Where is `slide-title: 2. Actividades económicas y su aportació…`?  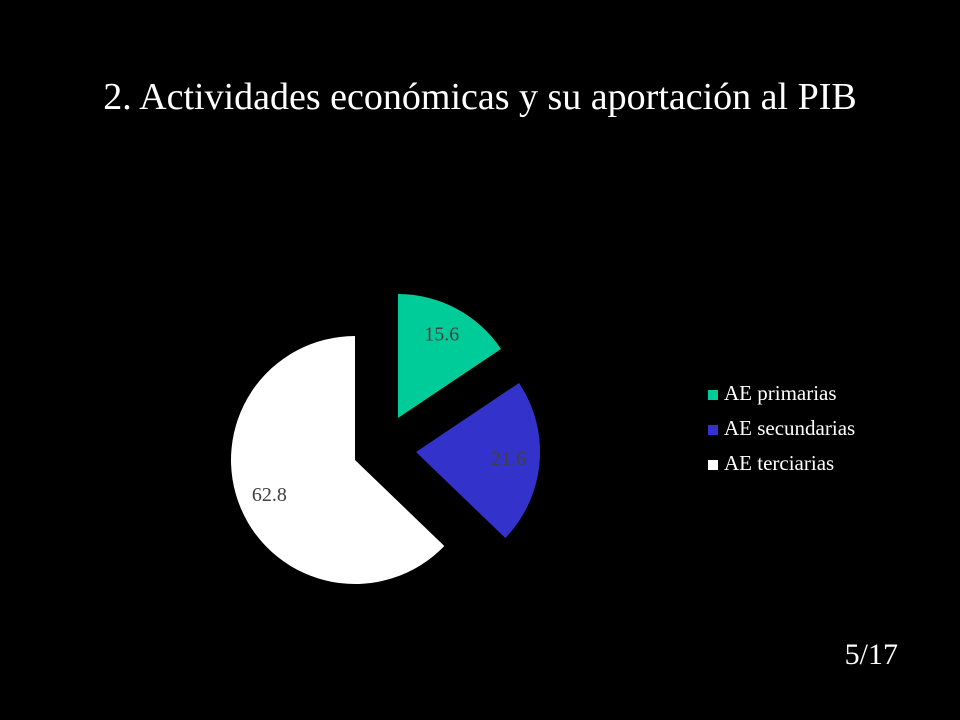 slide-title: 2. Actividades económicas y su aportació… is located at coordinates (480, 97).